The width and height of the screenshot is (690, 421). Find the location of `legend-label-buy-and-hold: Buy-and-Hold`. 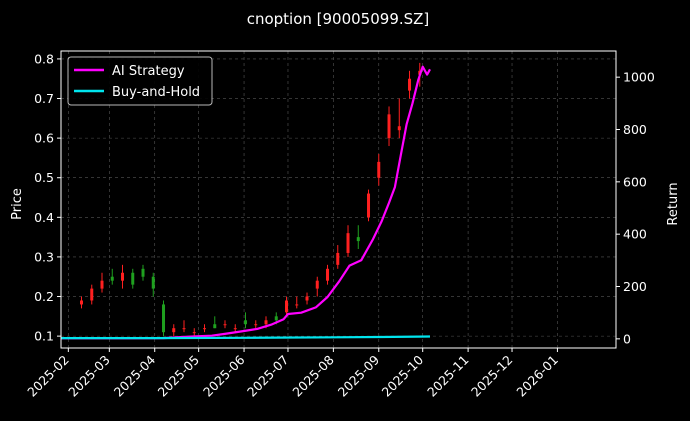

legend-label-buy-and-hold: Buy-and-Hold is located at coordinates (156, 92).